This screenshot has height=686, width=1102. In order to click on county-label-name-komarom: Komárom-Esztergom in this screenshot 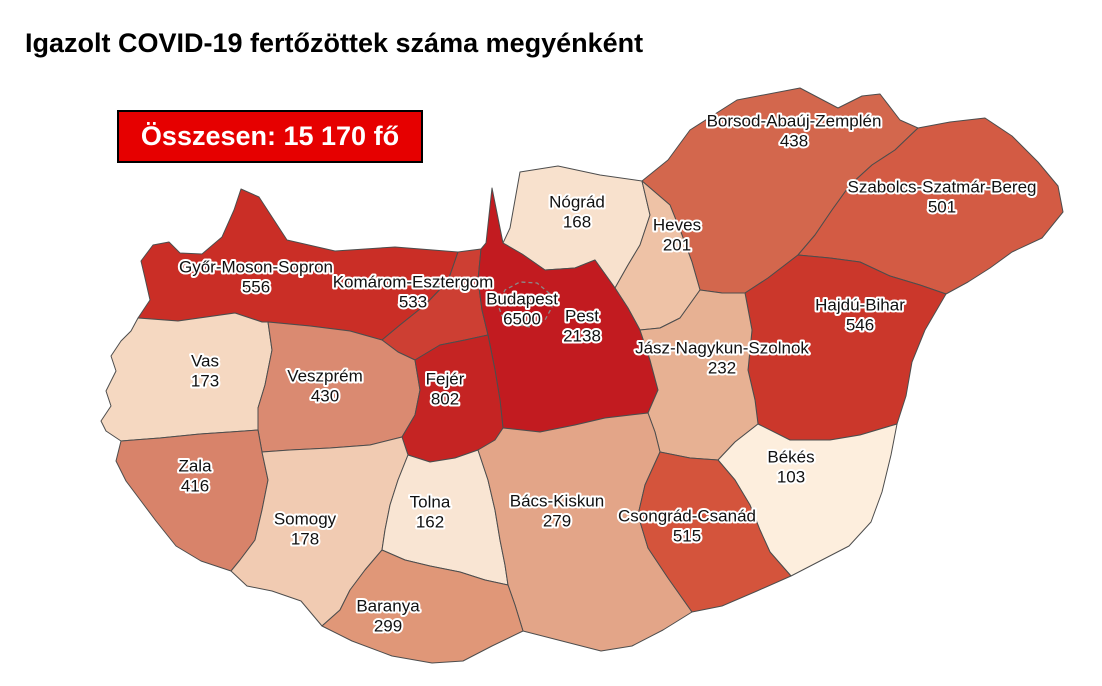, I will do `click(413, 281)`.